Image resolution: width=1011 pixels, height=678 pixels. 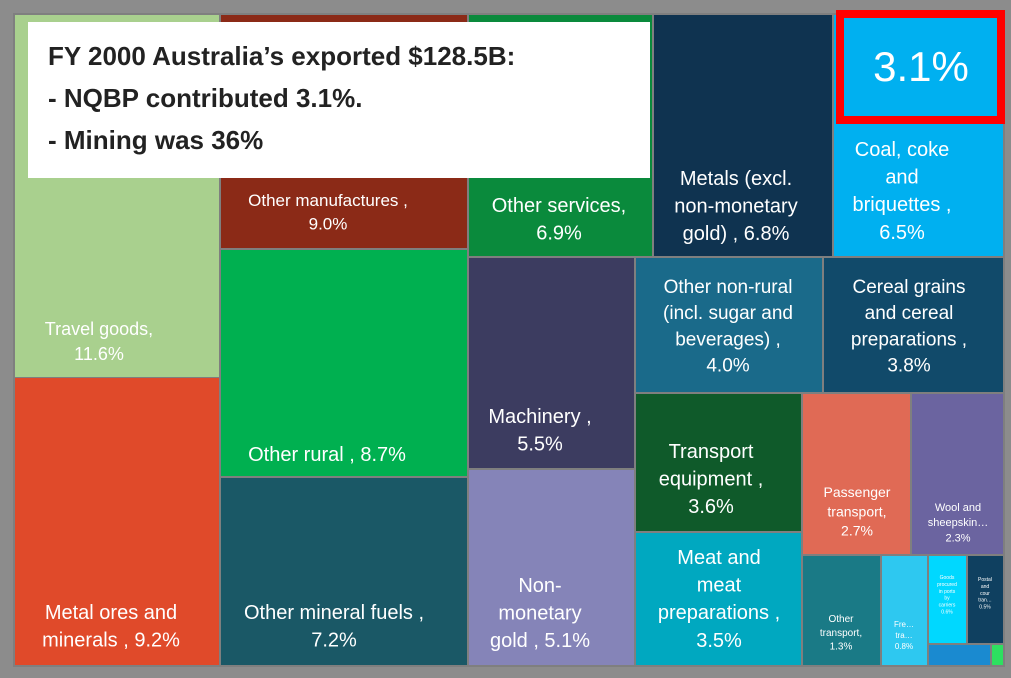 What do you see at coordinates (947, 585) in the screenshot?
I see `label-line: procured` at bounding box center [947, 585].